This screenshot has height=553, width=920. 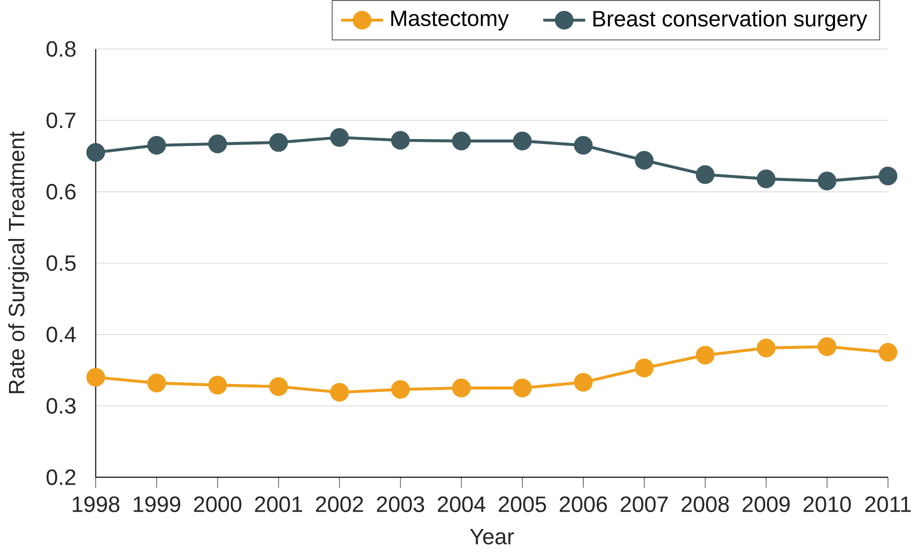 What do you see at coordinates (827, 504) in the screenshot?
I see `x-tick-label: 2010` at bounding box center [827, 504].